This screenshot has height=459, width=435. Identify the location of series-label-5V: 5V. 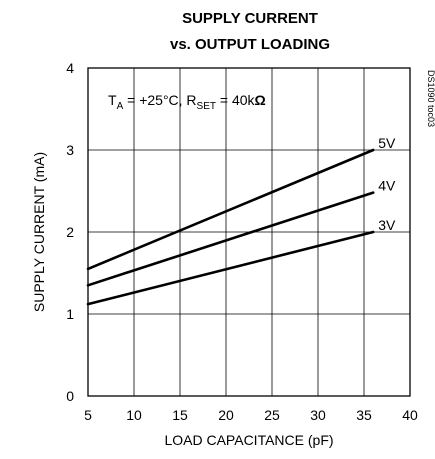
(387, 143).